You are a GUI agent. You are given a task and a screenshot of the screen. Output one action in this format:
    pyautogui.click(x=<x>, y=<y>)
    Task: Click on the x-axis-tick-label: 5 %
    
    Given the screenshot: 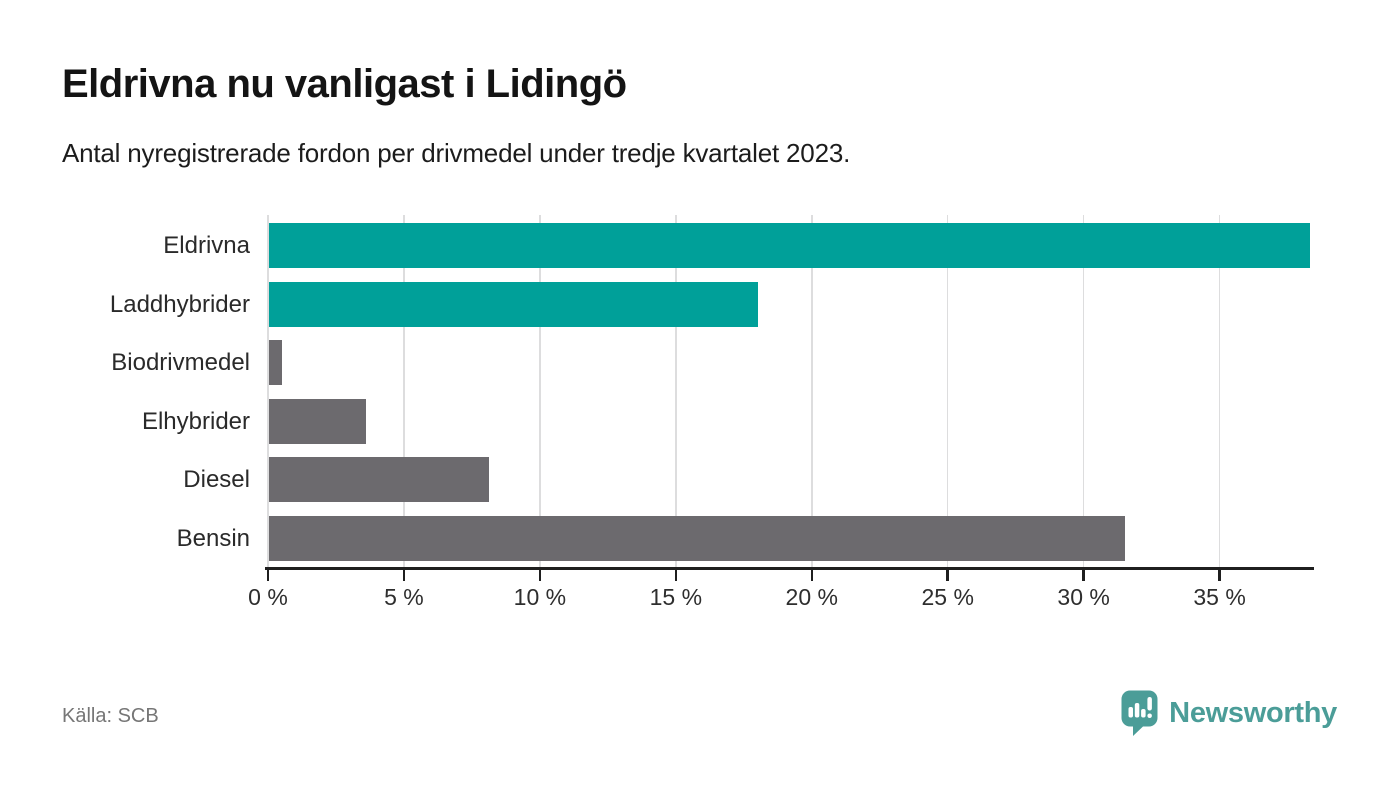 What is the action you would take?
    pyautogui.click(x=404, y=597)
    